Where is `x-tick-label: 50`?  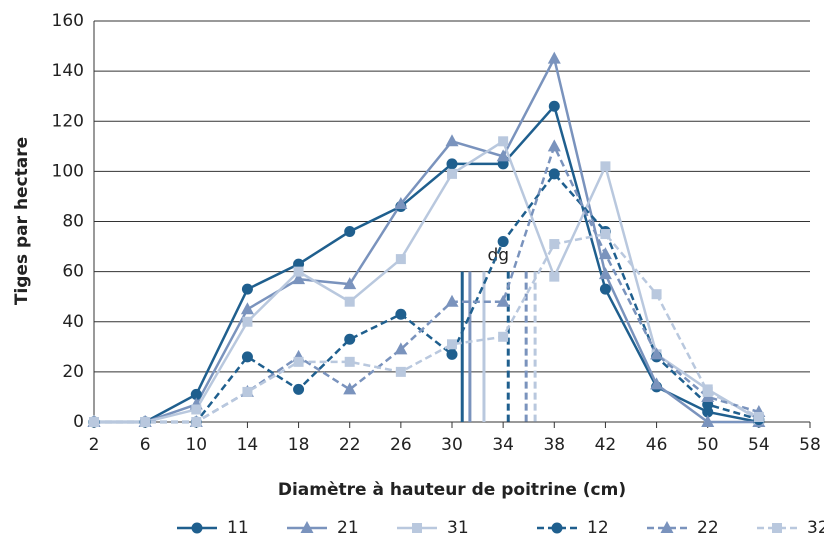 x-tick-label: 50 is located at coordinates (708, 445).